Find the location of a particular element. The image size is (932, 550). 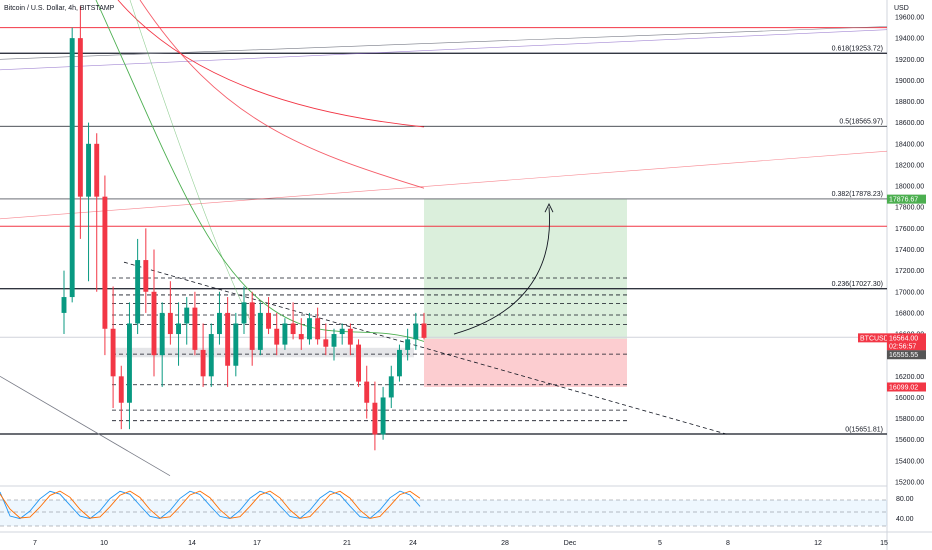

price-tick: 18000.00 is located at coordinates (909, 187).